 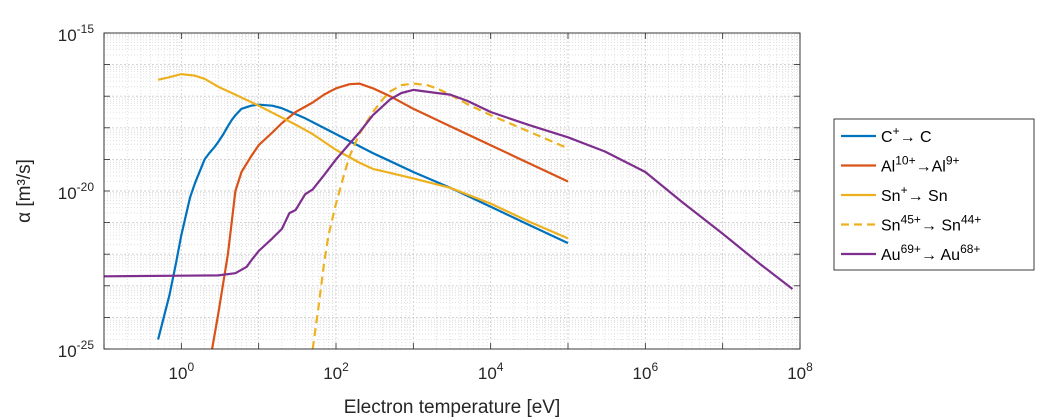 I want to click on legend-label-4: Sn45+→ Sn44+, so click(x=931, y=224).